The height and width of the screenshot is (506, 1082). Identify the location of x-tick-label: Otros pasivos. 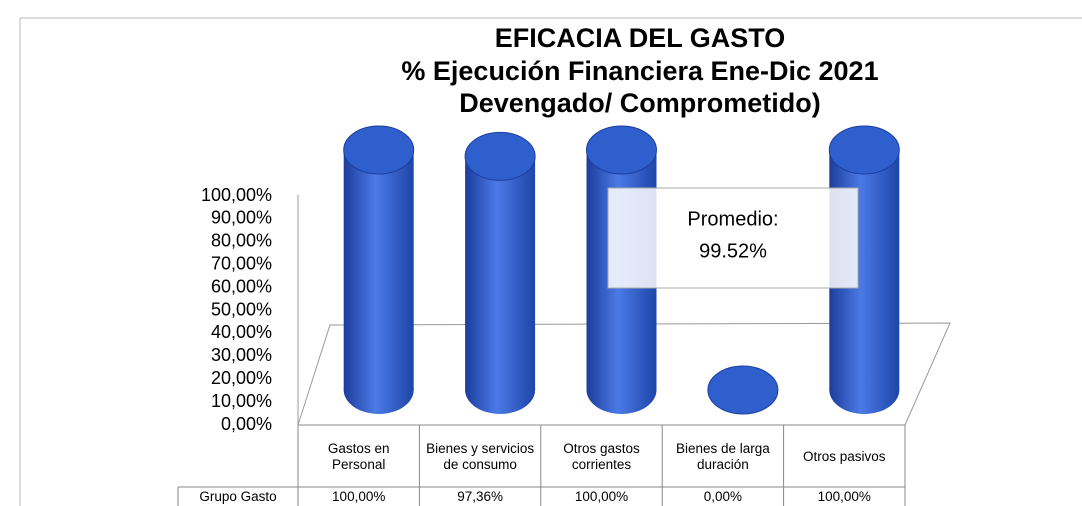
(844, 456).